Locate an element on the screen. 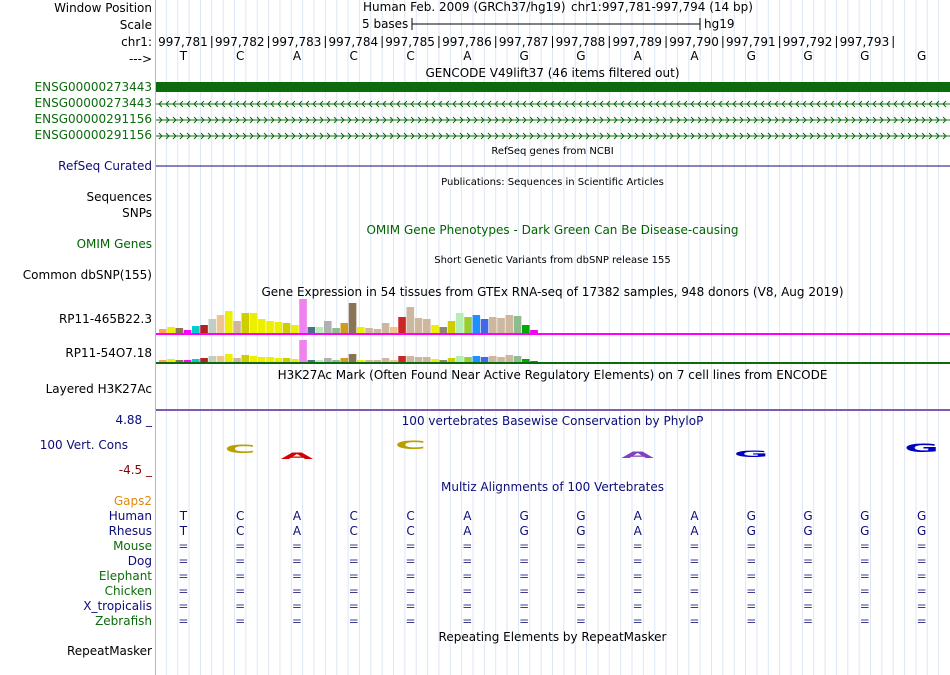 This screenshot has width=950, height=675. species-label: Human is located at coordinates (130, 516).